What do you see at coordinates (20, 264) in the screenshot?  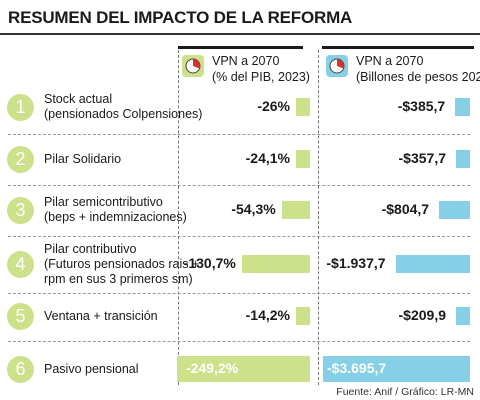 I see `row-number-badge: 4` at bounding box center [20, 264].